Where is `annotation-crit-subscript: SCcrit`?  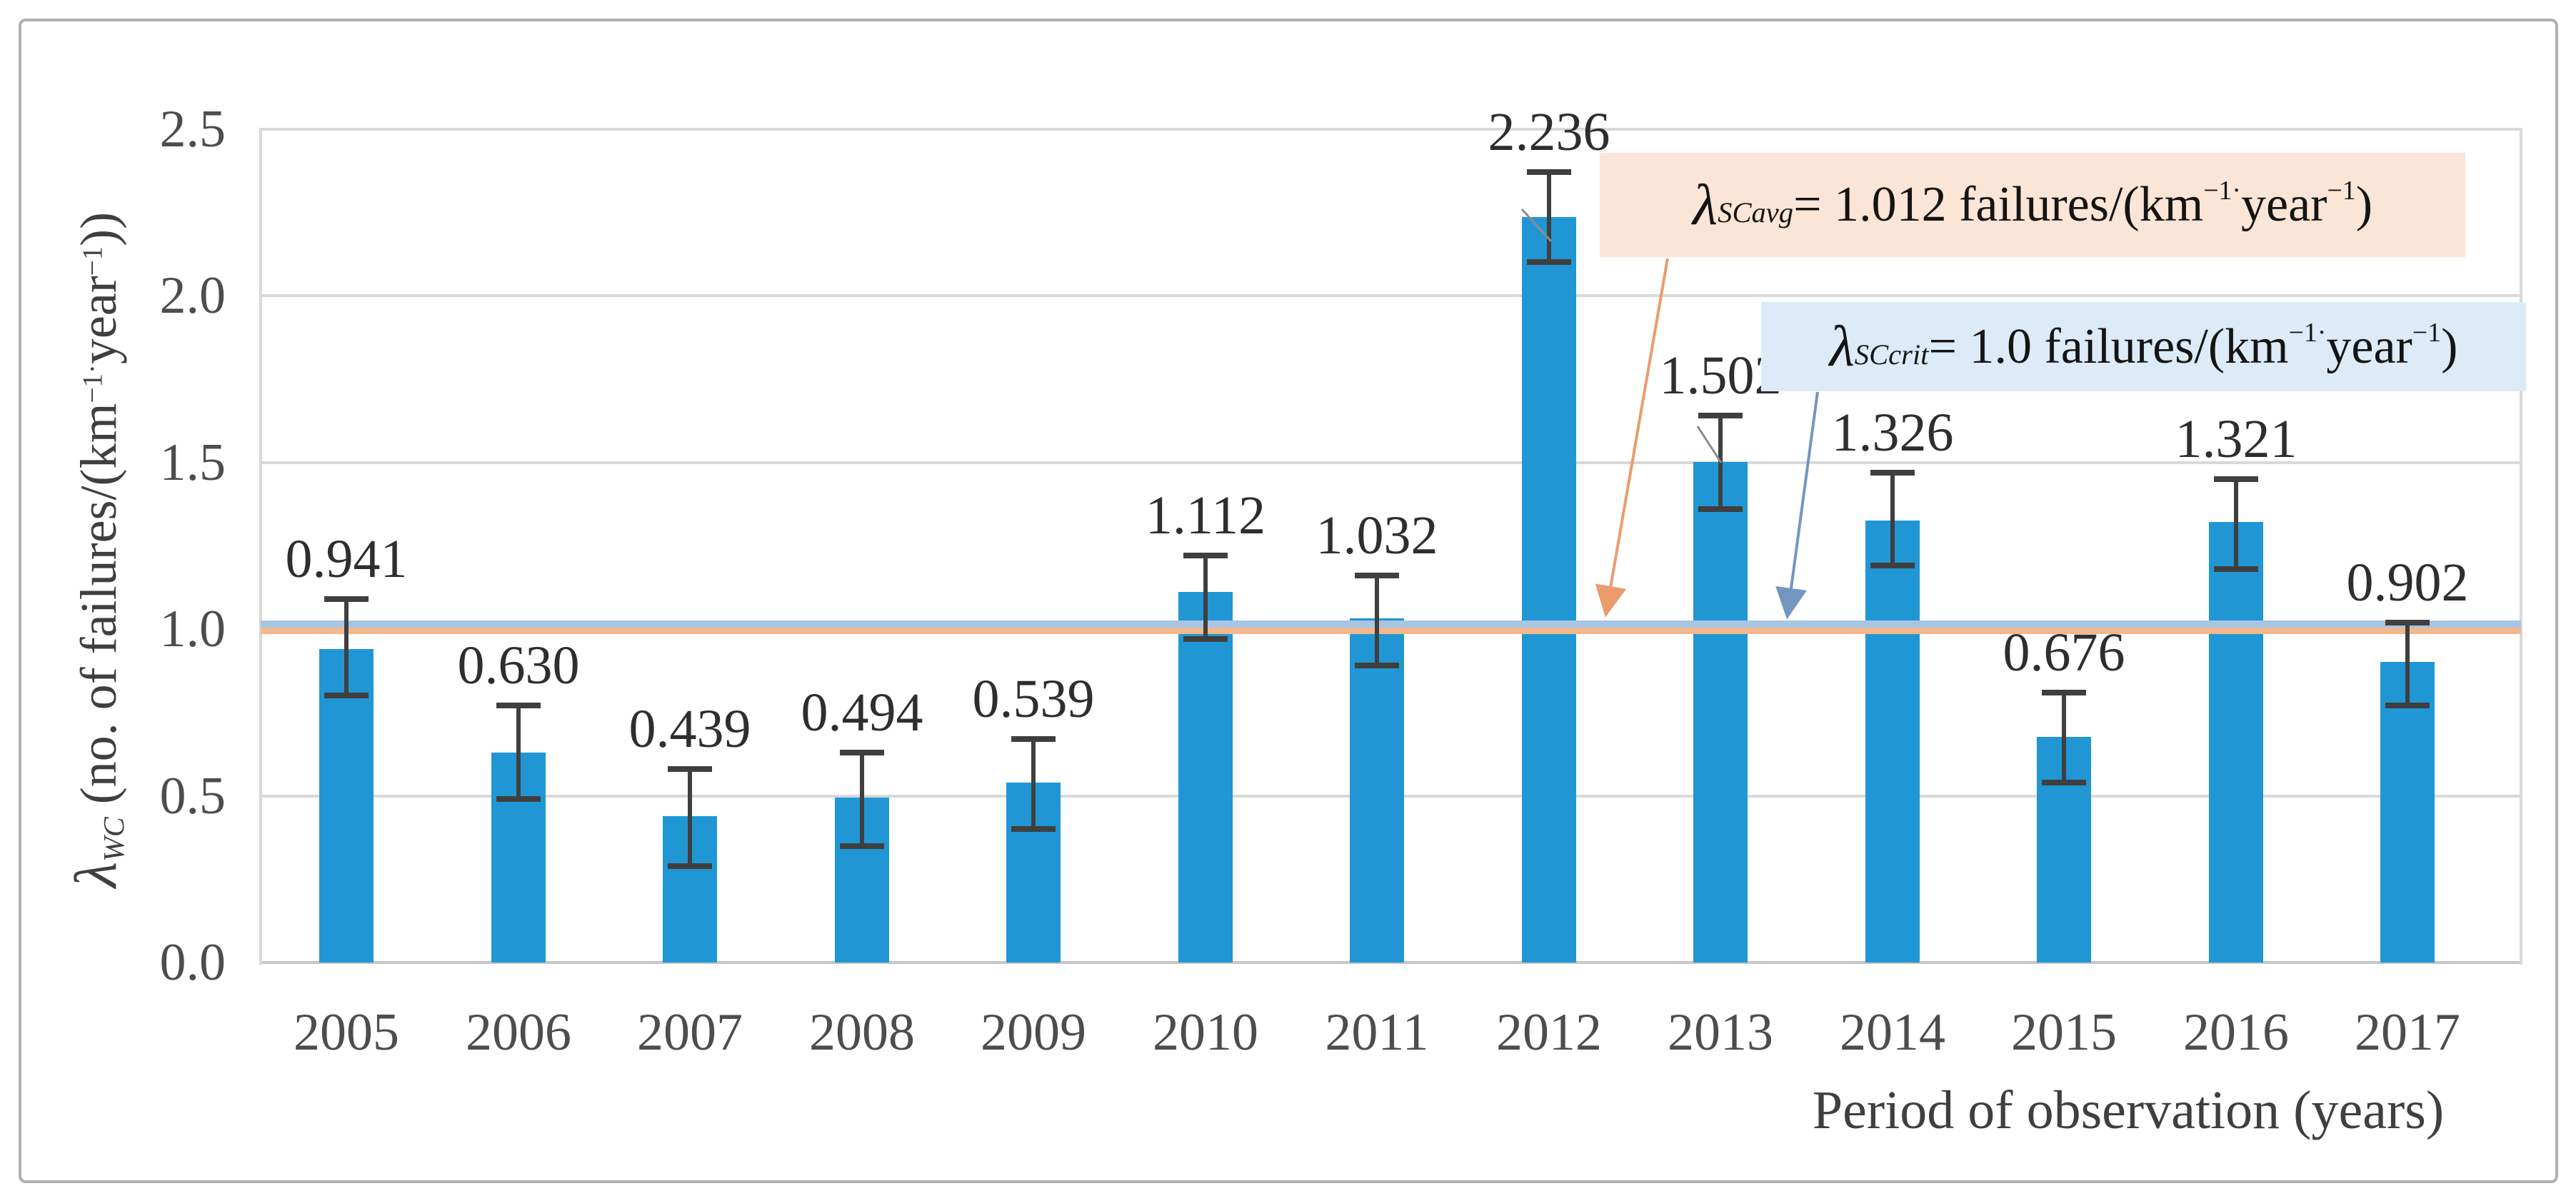
annotation-crit-subscript: SCcrit is located at coordinates (1891, 354).